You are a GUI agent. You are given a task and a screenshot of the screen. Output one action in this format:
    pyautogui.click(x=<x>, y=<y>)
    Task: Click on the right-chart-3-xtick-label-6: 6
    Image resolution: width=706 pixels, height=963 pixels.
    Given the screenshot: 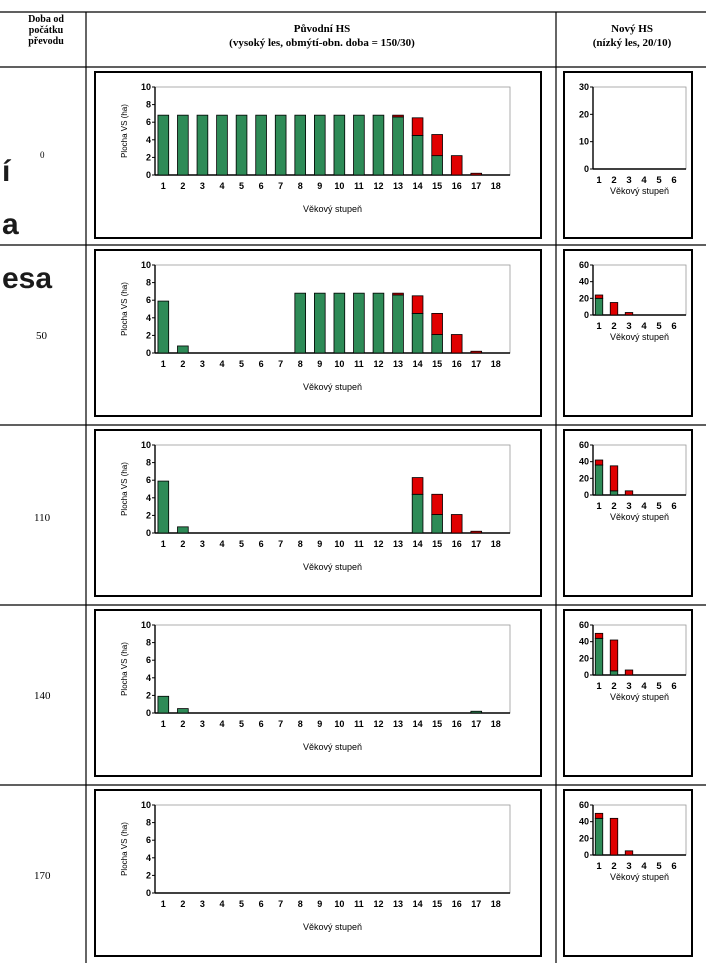 What is the action you would take?
    pyautogui.click(x=673, y=686)
    